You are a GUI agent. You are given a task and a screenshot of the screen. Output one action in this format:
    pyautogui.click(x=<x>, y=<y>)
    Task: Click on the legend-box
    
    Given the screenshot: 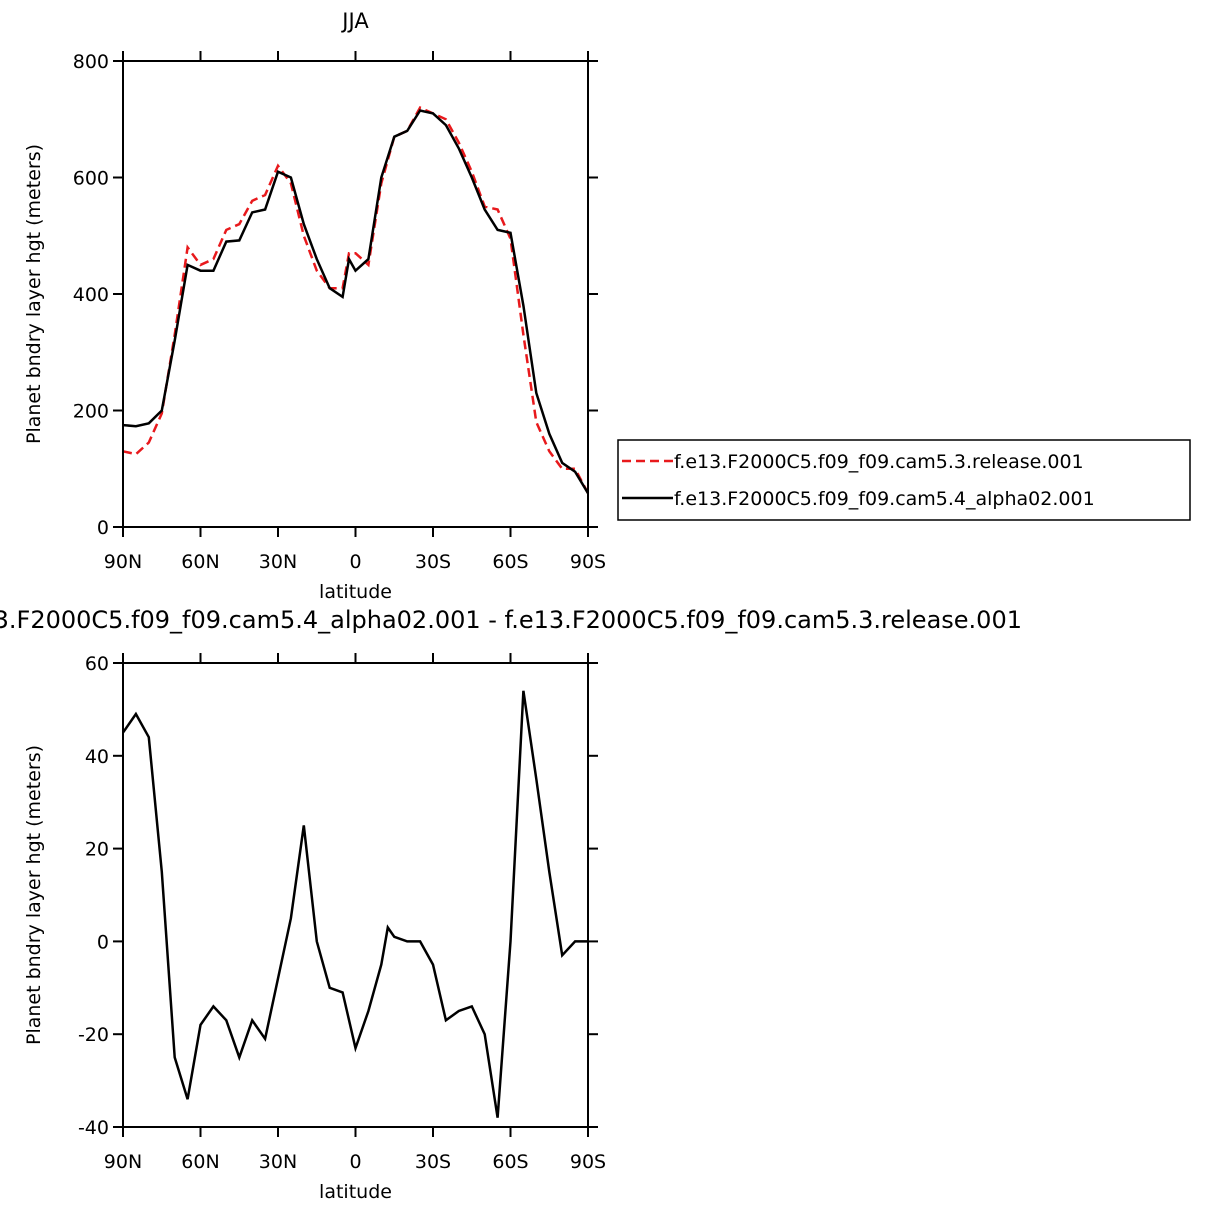 What is the action you would take?
    pyautogui.click(x=904, y=480)
    